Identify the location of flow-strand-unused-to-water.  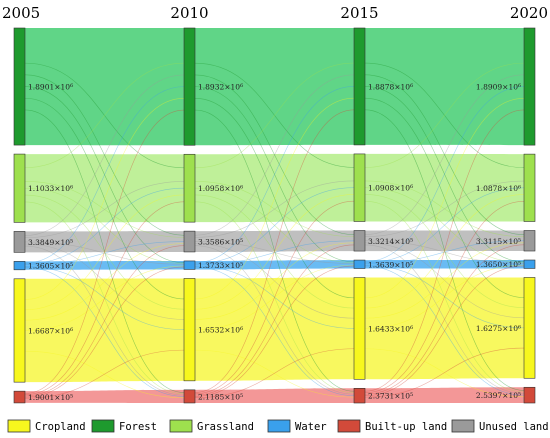
(444, 252).